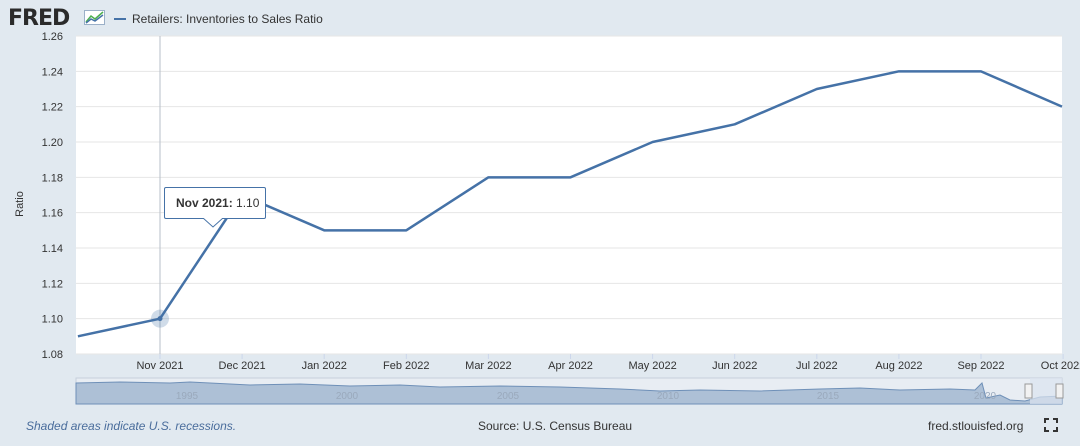 The image size is (1080, 446). What do you see at coordinates (39, 18) in the screenshot?
I see `fred-logo: FRED` at bounding box center [39, 18].